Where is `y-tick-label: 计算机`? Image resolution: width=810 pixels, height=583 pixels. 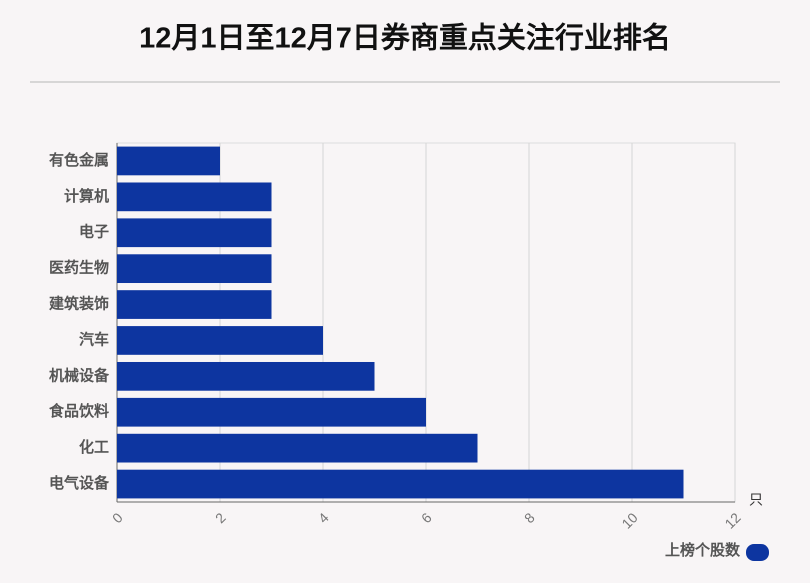 y-tick-label: 计算机 is located at coordinates (86, 196).